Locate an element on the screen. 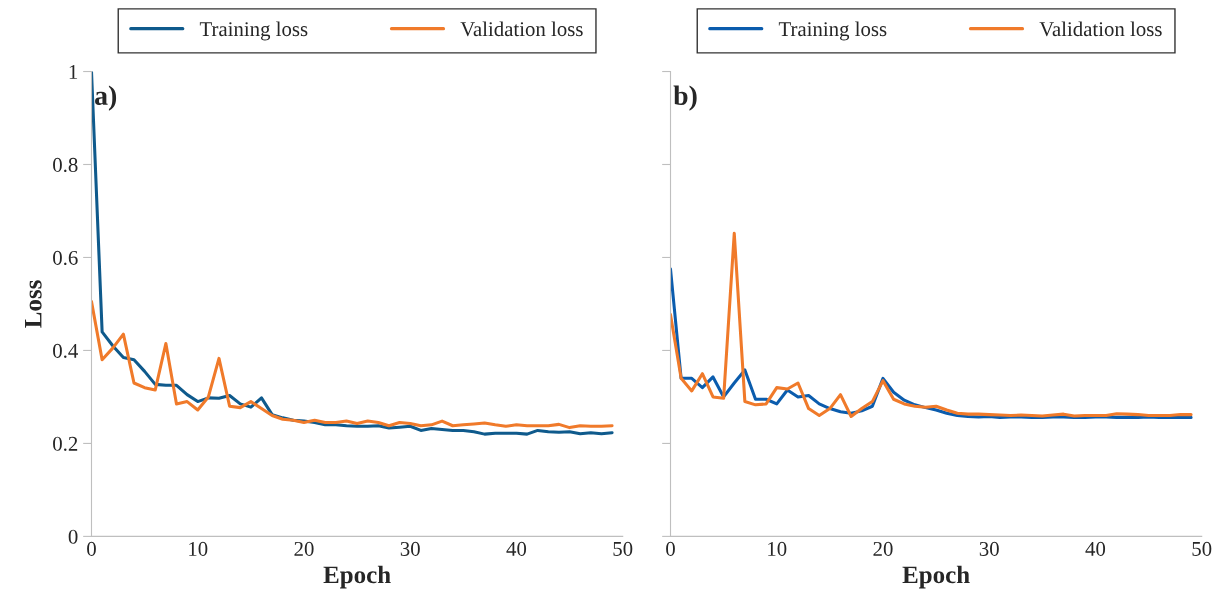 The image size is (1220, 596). annotation: a) is located at coordinates (106, 98).